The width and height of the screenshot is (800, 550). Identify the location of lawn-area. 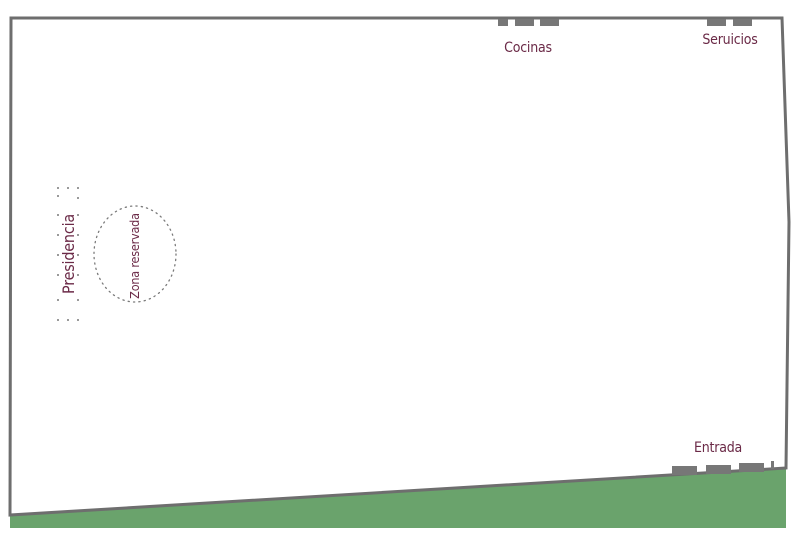
(398, 498).